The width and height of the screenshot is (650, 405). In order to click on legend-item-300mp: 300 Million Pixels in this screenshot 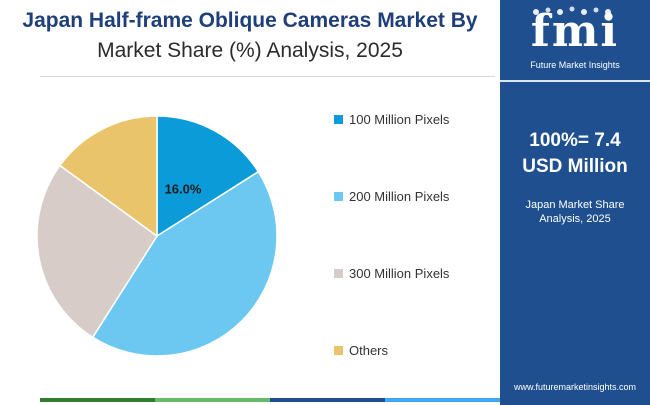, I will do `click(391, 273)`.